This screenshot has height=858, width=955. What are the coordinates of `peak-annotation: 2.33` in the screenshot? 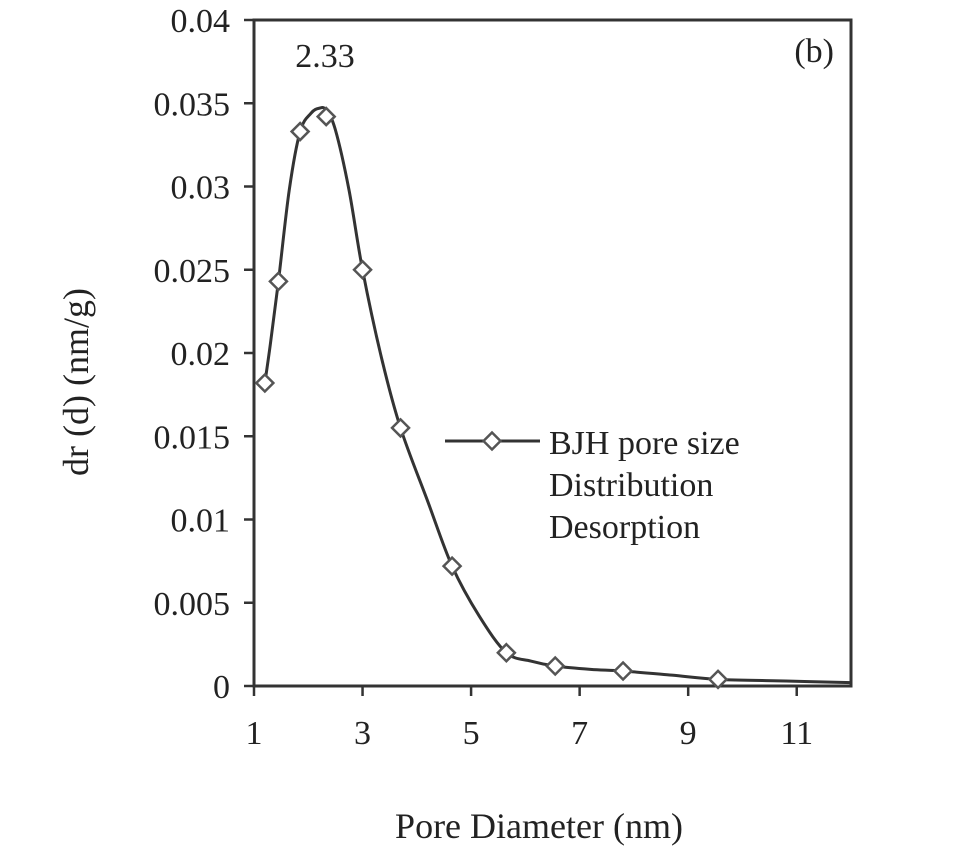 It's located at (325, 56).